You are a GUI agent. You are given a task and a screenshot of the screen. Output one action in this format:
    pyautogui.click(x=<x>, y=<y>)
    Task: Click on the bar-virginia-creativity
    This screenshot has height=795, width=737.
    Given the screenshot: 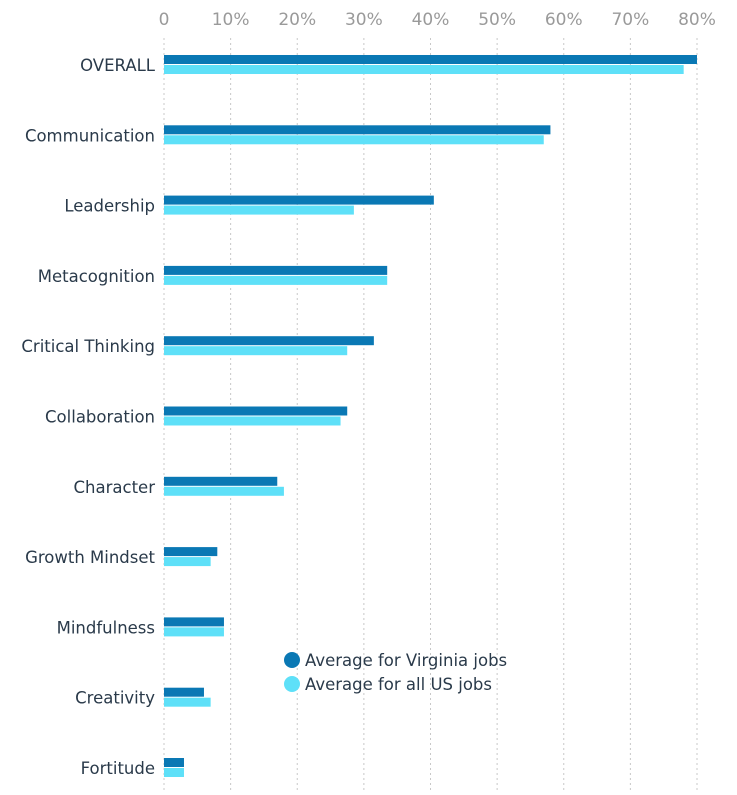 What is the action you would take?
    pyautogui.click(x=184, y=692)
    